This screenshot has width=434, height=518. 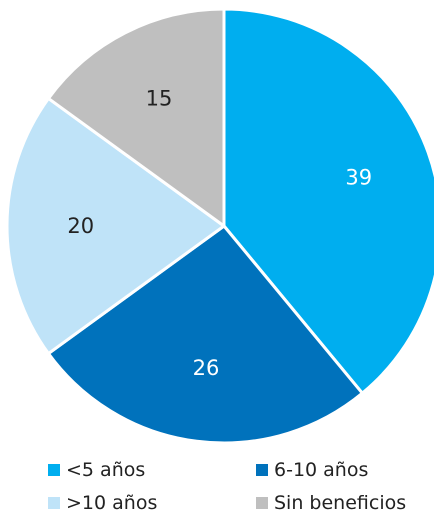 I want to click on legend-label-gt10: >10 años, so click(x=112, y=502).